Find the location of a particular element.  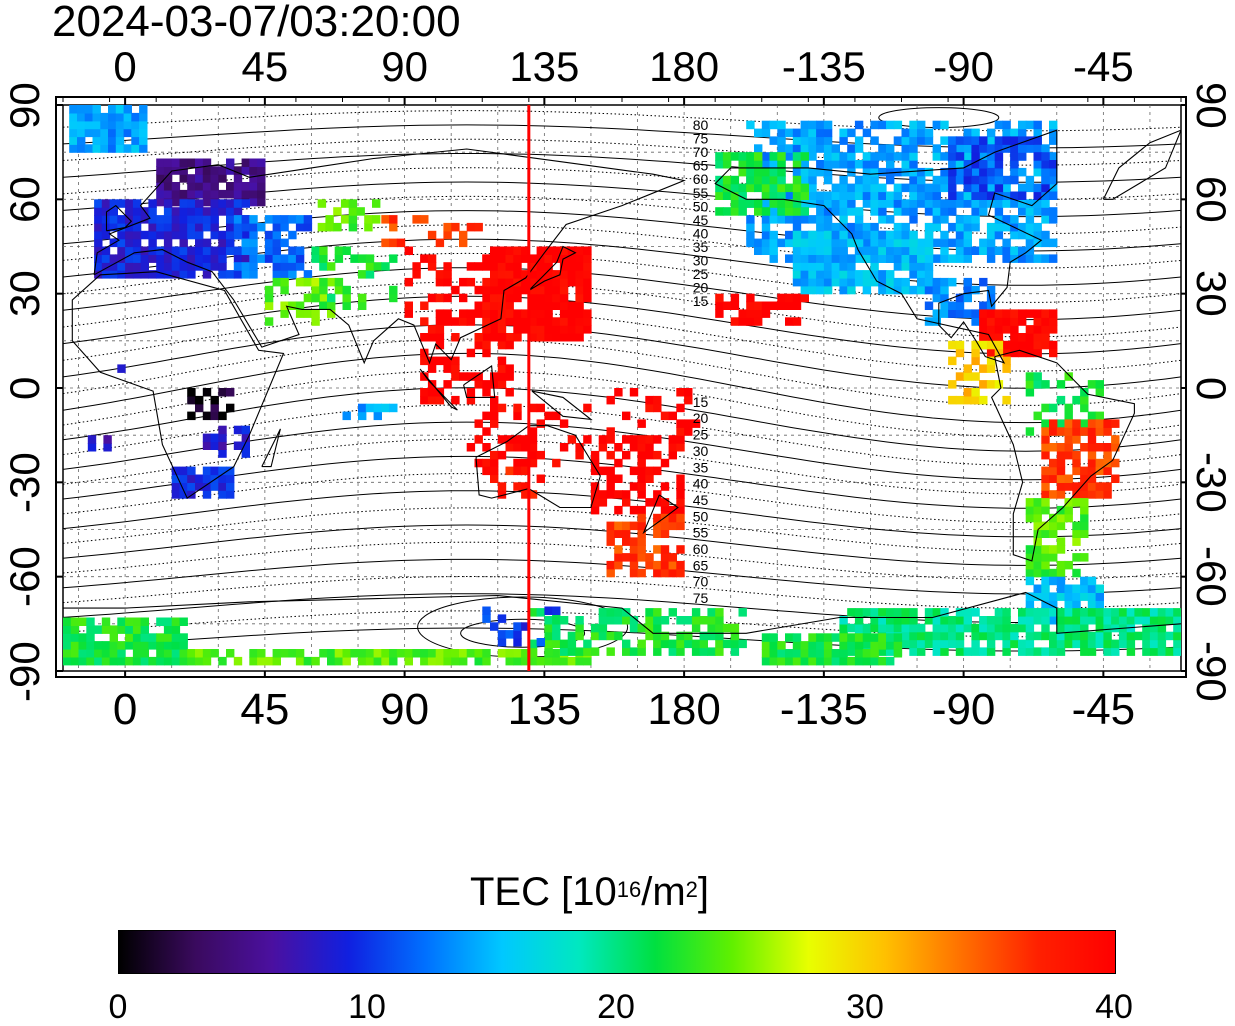

right-lat-tick-label: -60 is located at coordinates (1211, 576).